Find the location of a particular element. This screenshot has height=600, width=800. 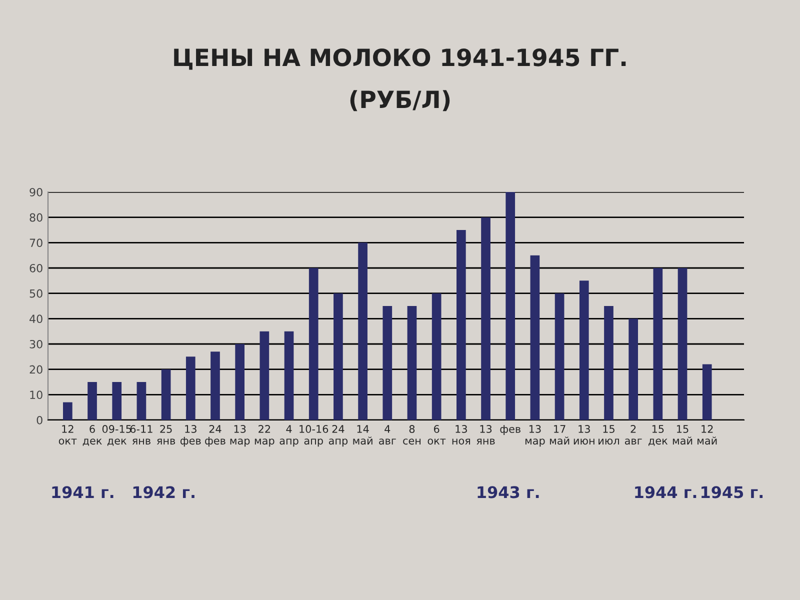

x-tick-label: 4 апр is located at coordinates (289, 436).